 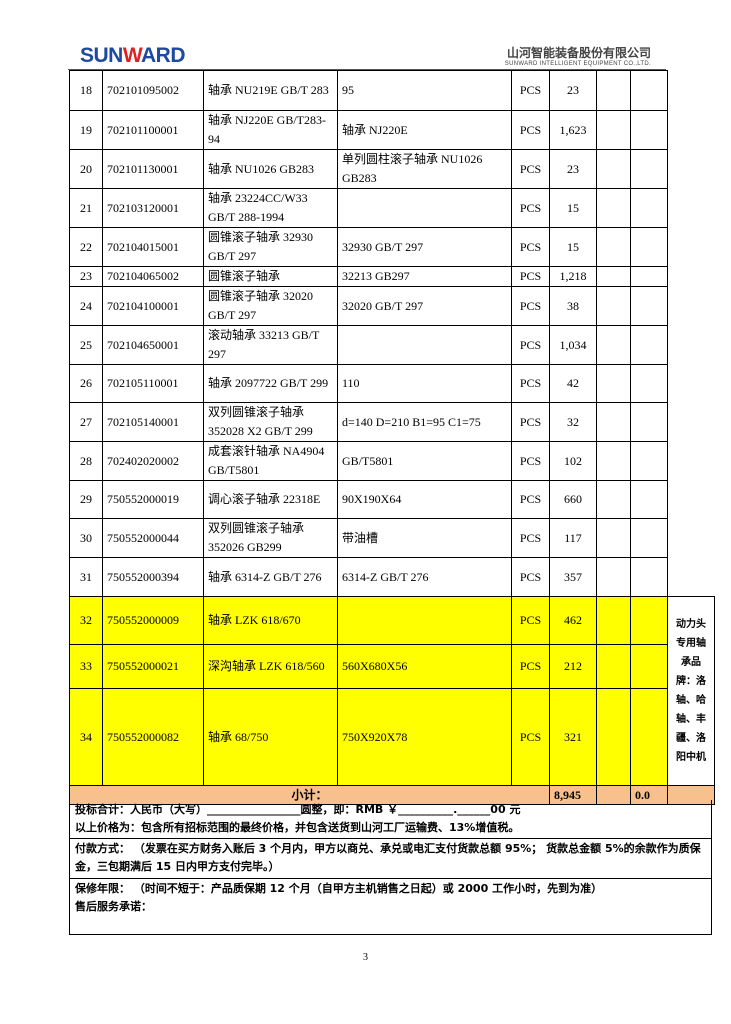 I want to click on specification: 带油槽, so click(x=424, y=538).